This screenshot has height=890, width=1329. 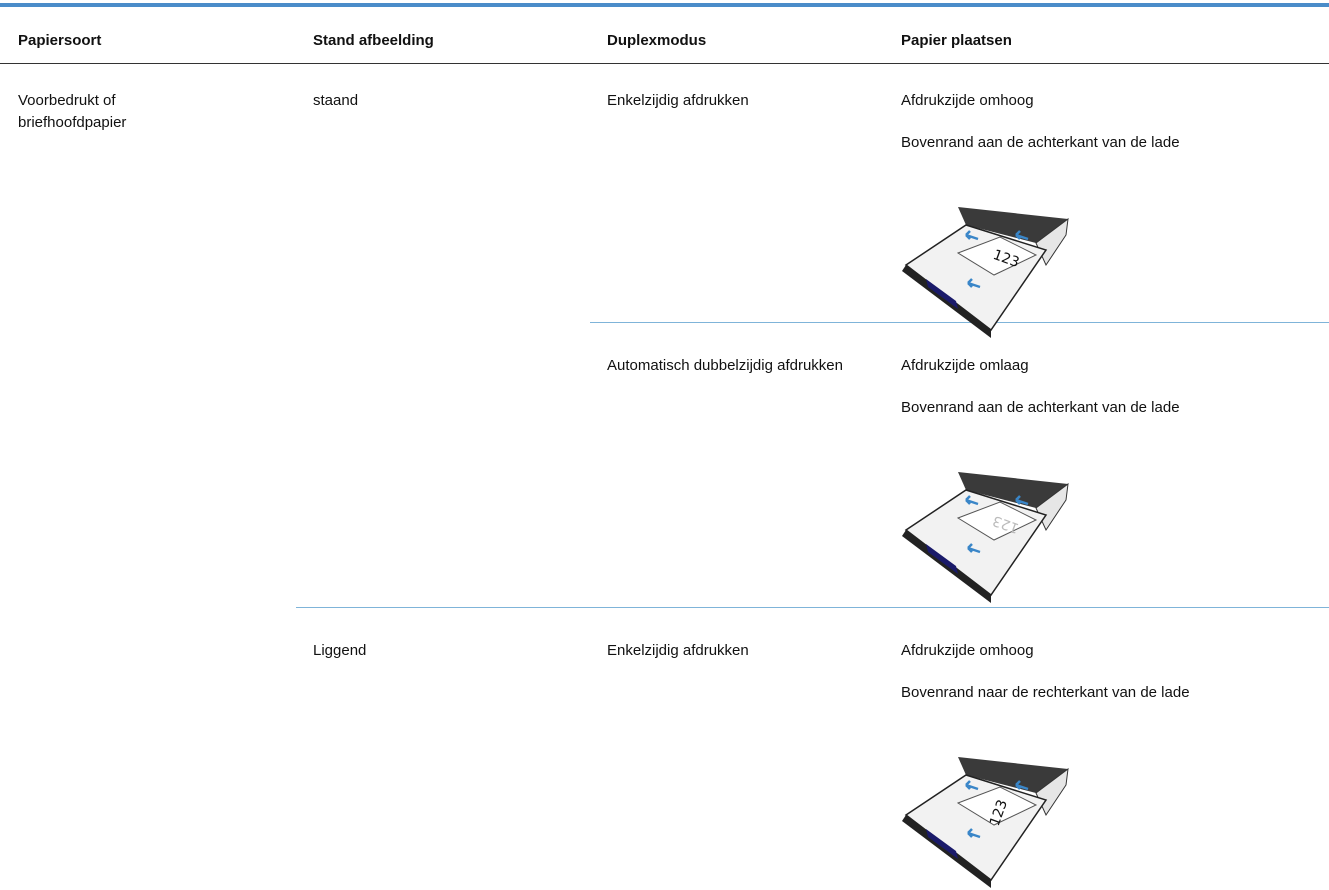 What do you see at coordinates (336, 100) in the screenshot?
I see `cell-text: staand` at bounding box center [336, 100].